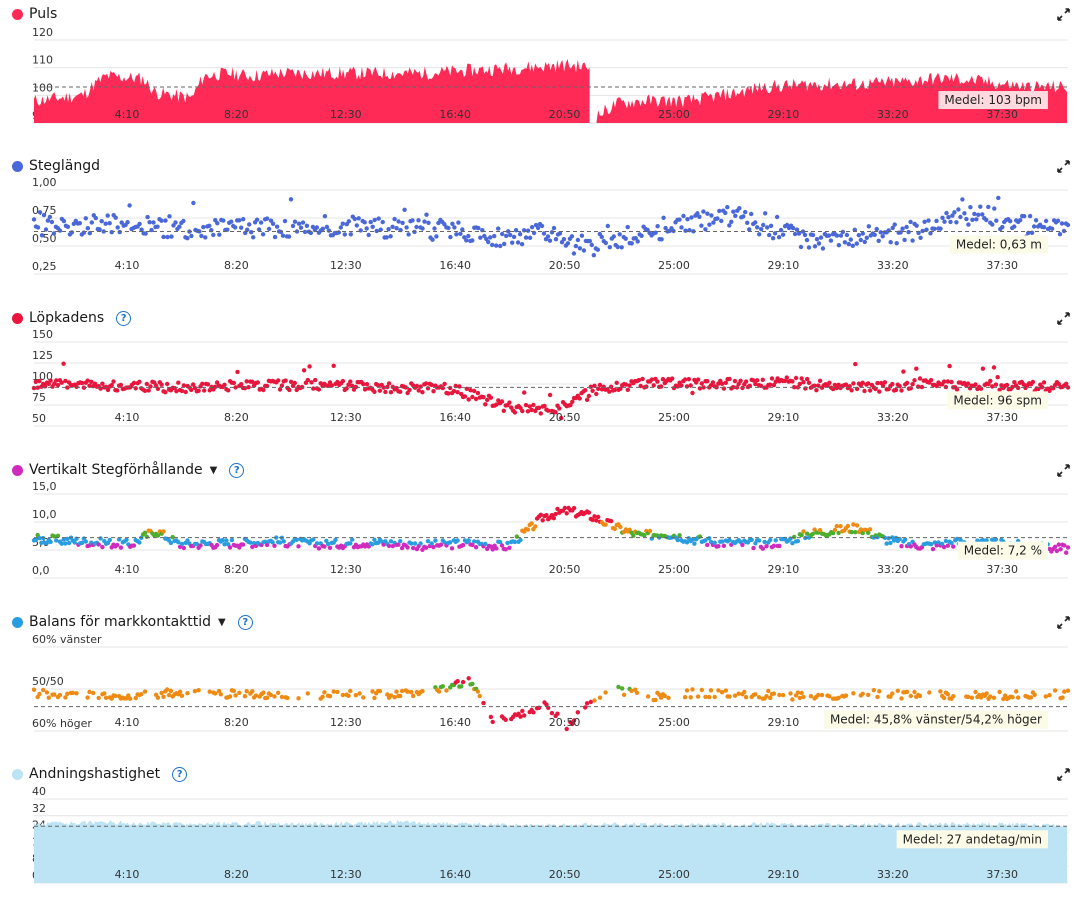 The width and height of the screenshot is (1078, 912). What do you see at coordinates (127, 265) in the screenshot?
I see `x-tick-label: 4:10` at bounding box center [127, 265].